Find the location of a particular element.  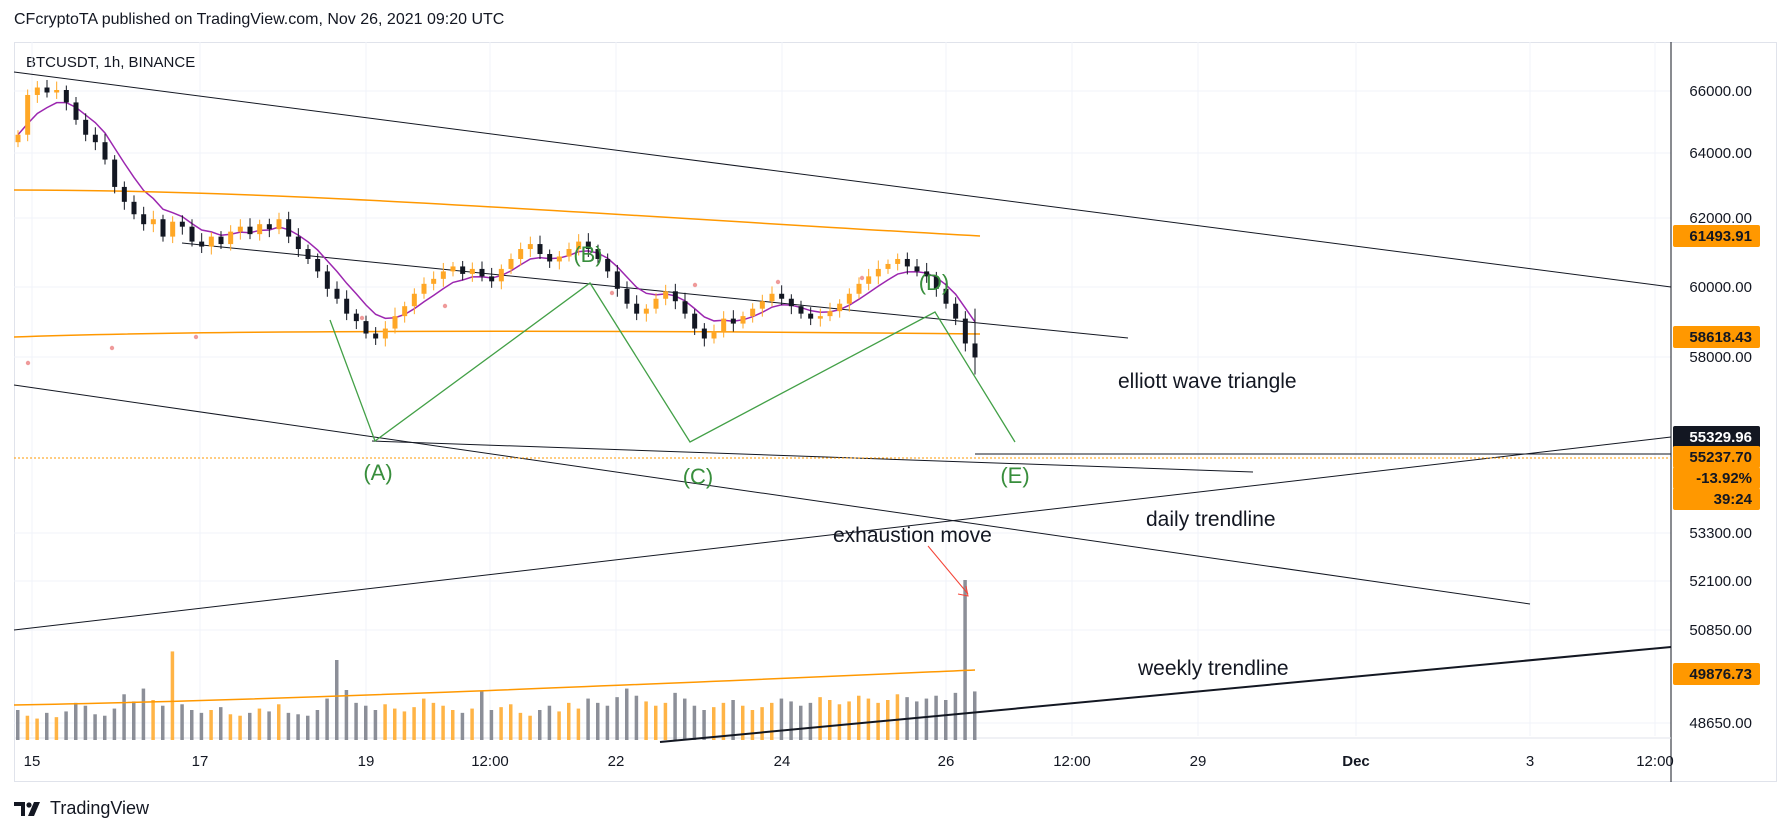

exhaustion-arrowhead is located at coordinates (963, 591).